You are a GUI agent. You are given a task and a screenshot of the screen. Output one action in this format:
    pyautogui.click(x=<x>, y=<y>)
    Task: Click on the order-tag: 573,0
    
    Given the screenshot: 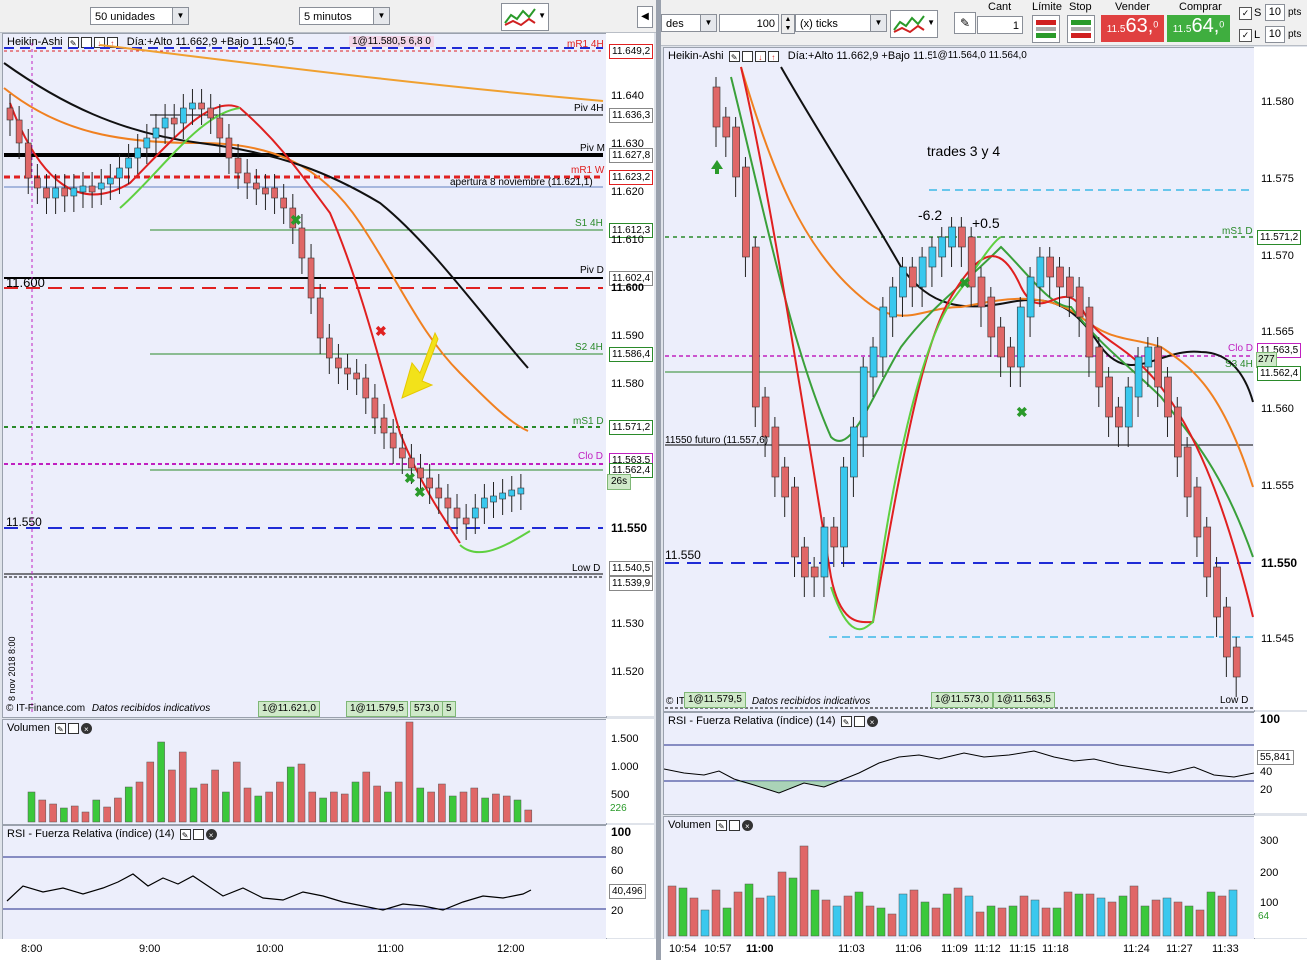 What is the action you would take?
    pyautogui.click(x=427, y=709)
    